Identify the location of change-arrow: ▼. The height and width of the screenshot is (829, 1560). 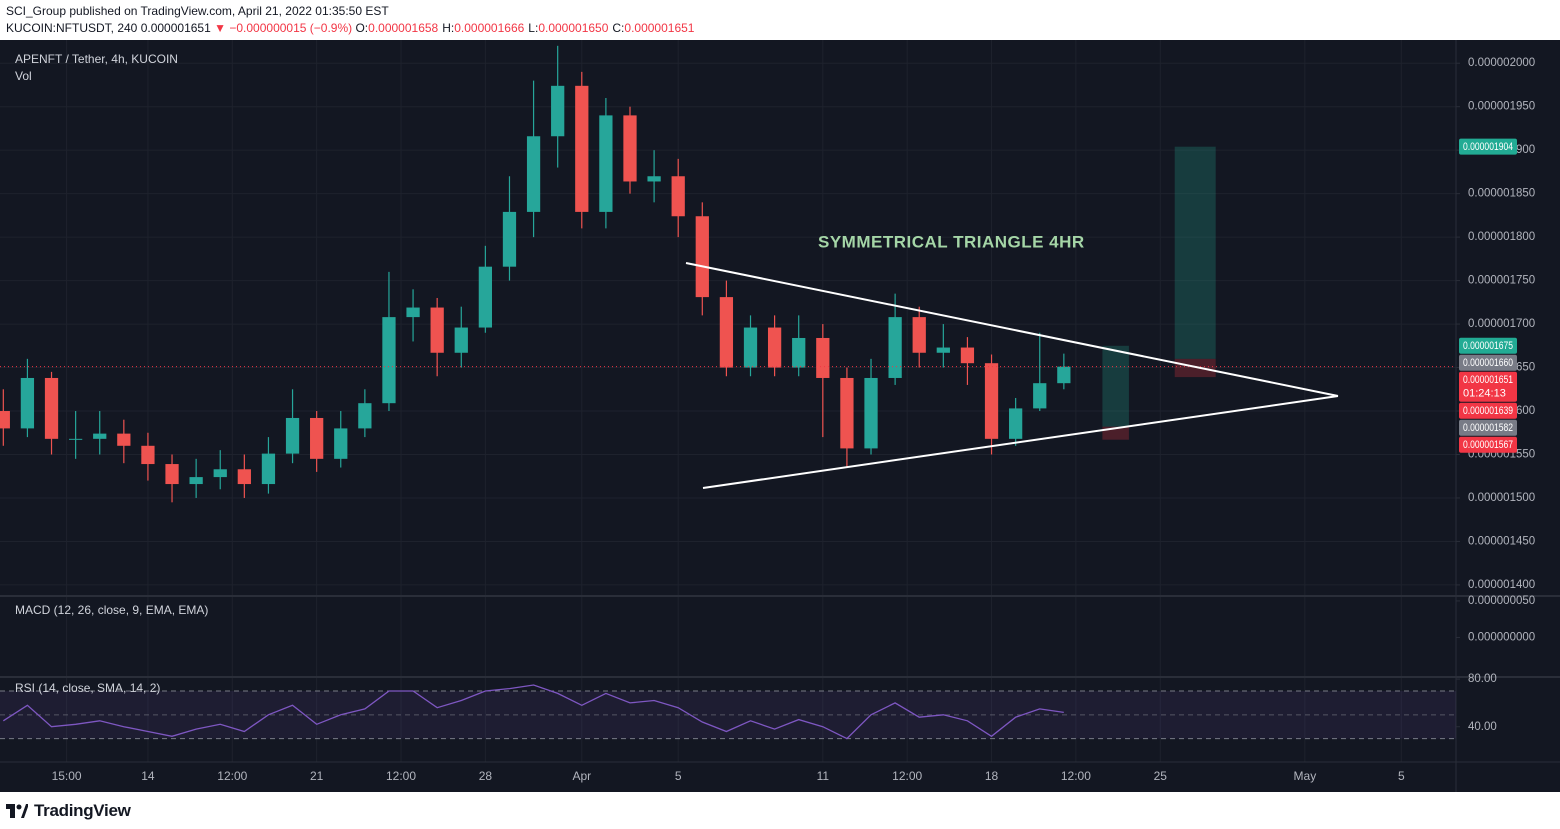
(220, 28).